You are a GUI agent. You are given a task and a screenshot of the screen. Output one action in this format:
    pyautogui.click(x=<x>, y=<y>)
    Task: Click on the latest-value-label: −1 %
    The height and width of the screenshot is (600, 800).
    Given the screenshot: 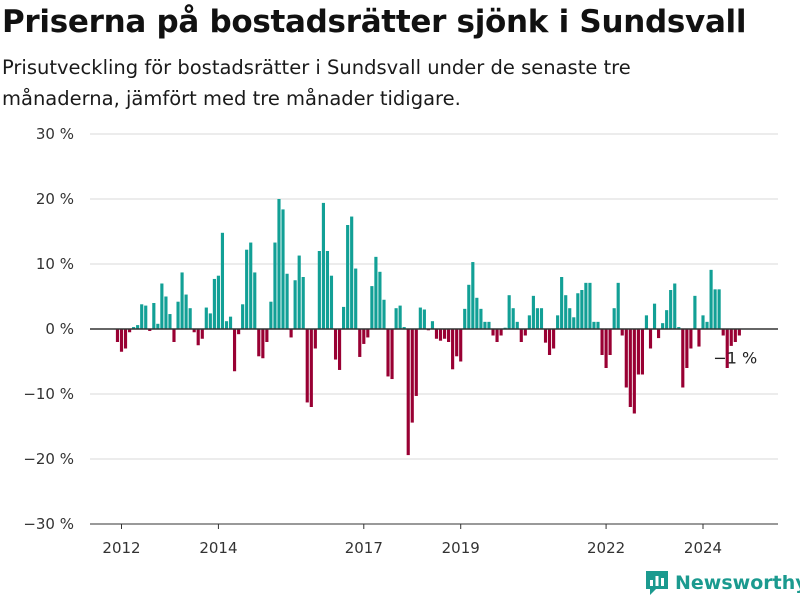 What is the action you would take?
    pyautogui.click(x=735, y=358)
    